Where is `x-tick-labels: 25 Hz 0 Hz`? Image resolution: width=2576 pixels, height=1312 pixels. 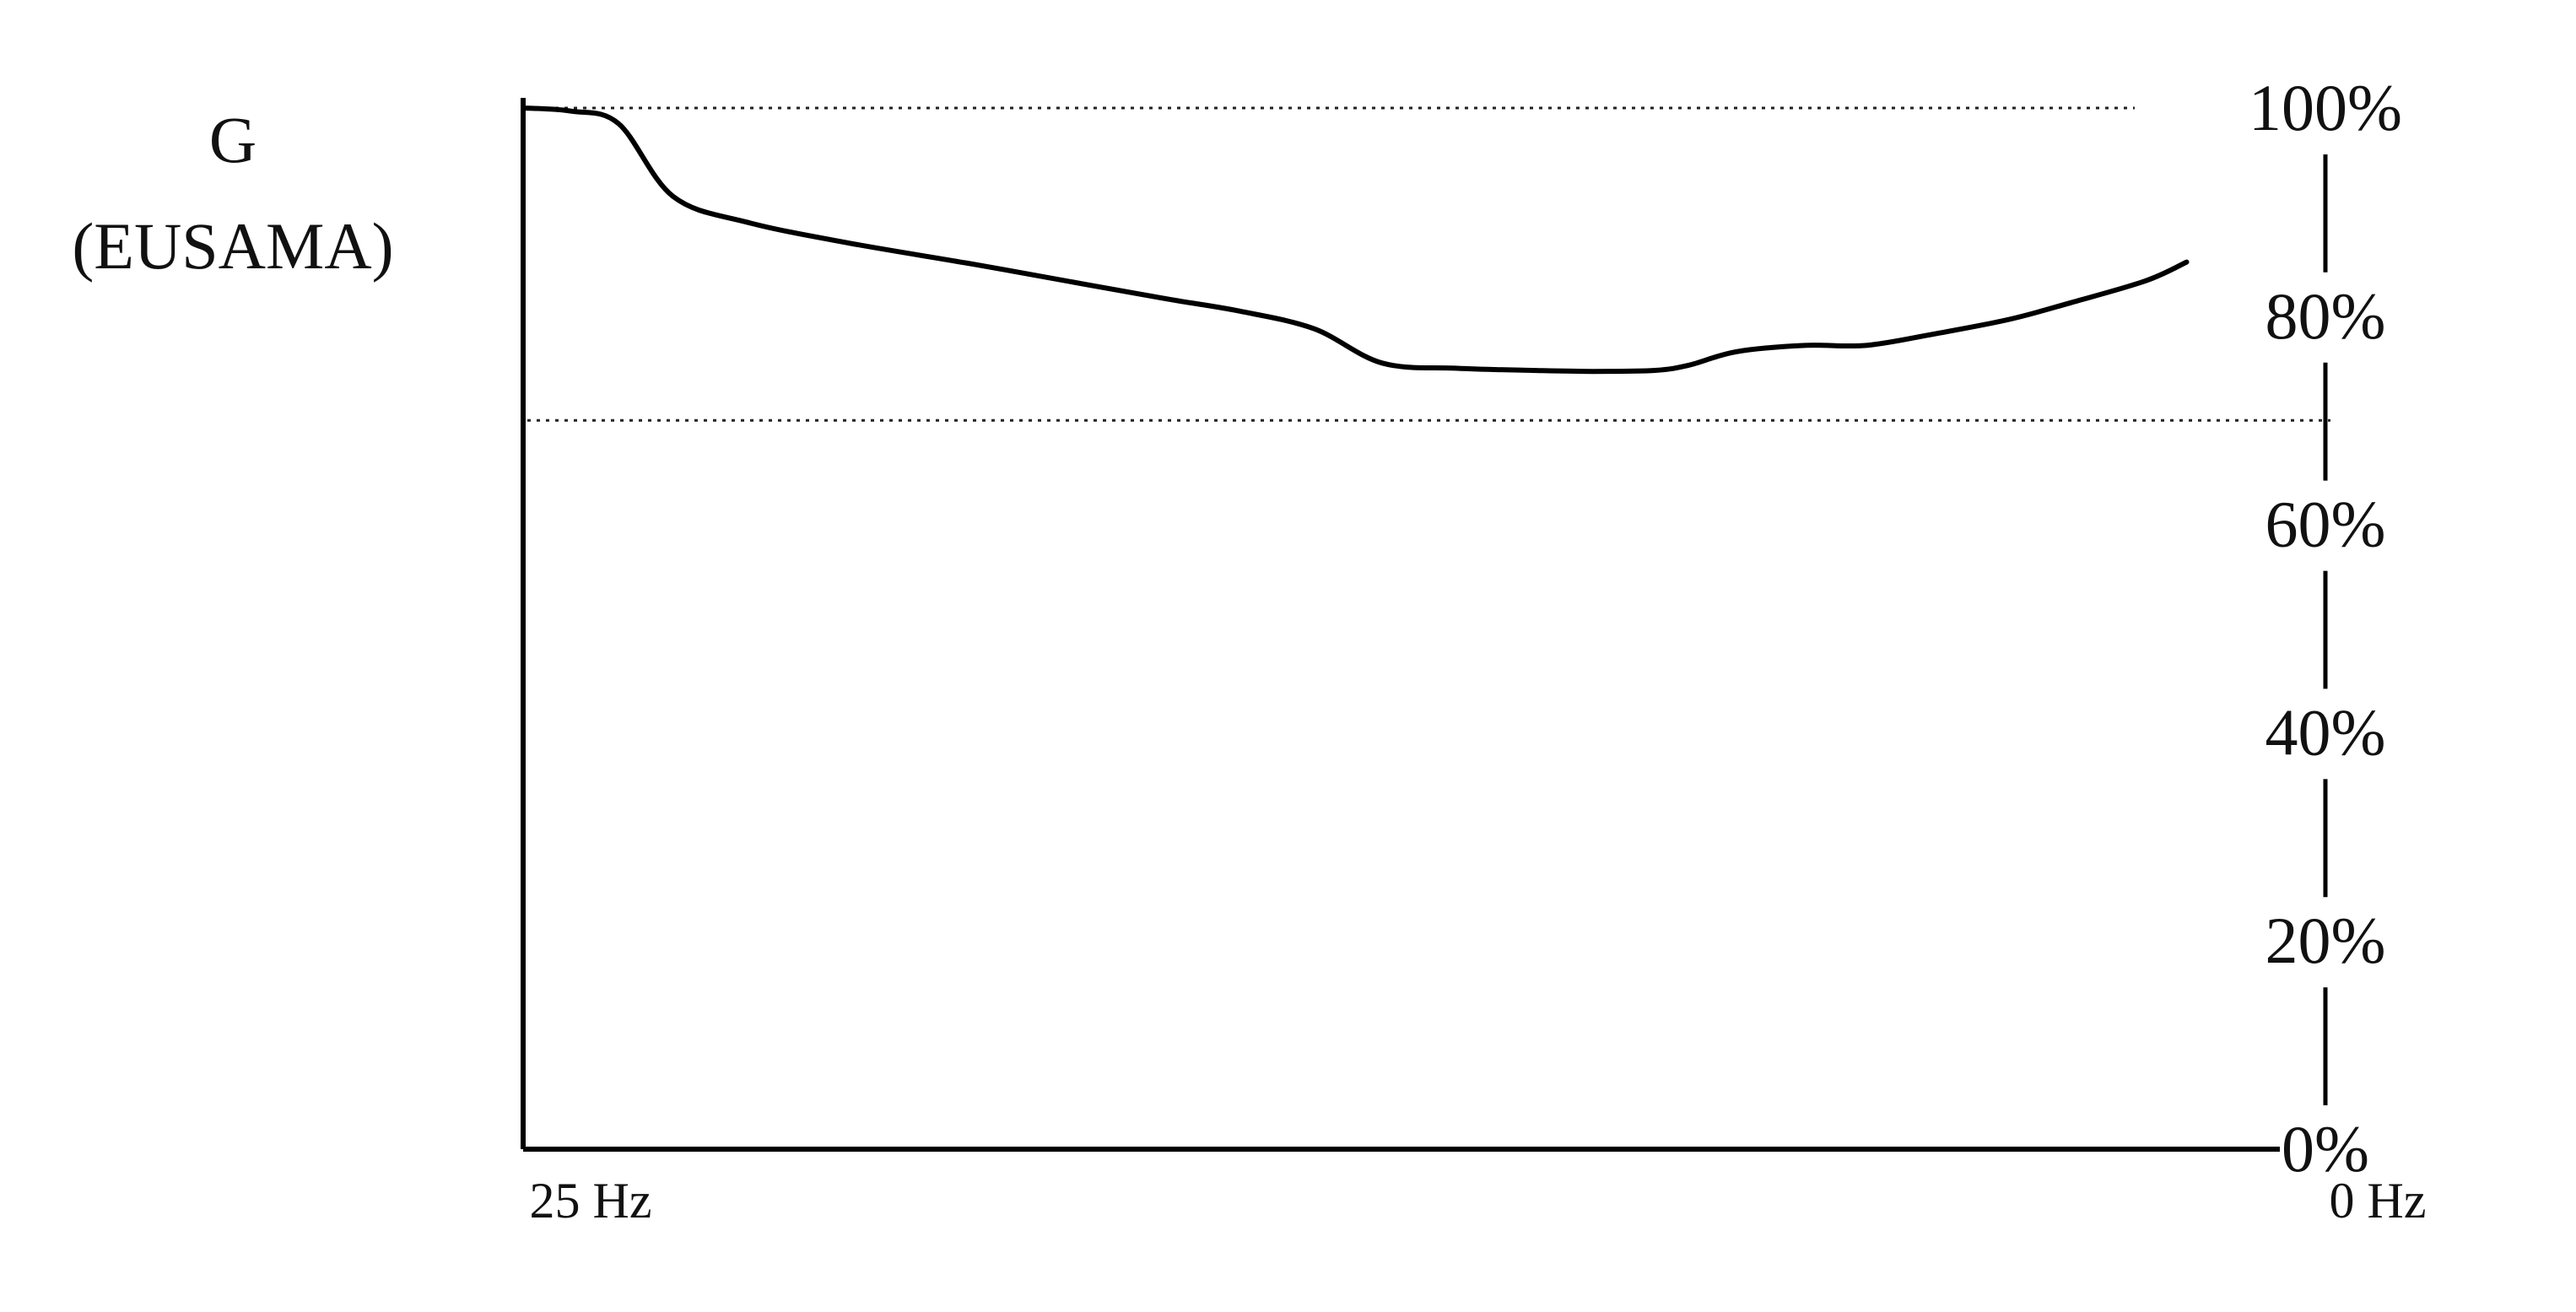 x-tick-labels: 25 Hz 0 Hz is located at coordinates (1478, 1200).